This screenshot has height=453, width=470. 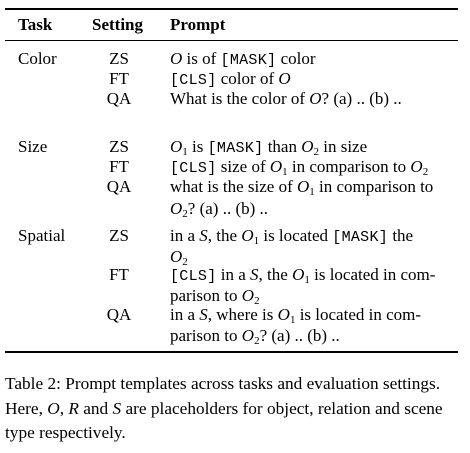 What do you see at coordinates (231, 352) in the screenshot?
I see `table-bottom-rule` at bounding box center [231, 352].